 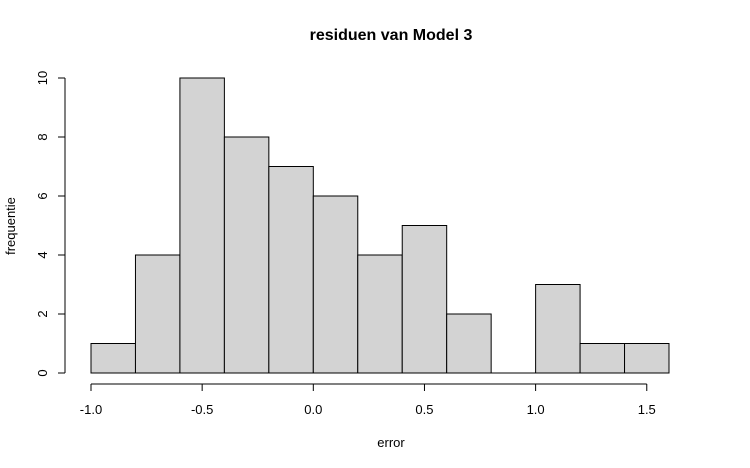 What do you see at coordinates (10, 226) in the screenshot?
I see `y-axis-label: frequentie` at bounding box center [10, 226].